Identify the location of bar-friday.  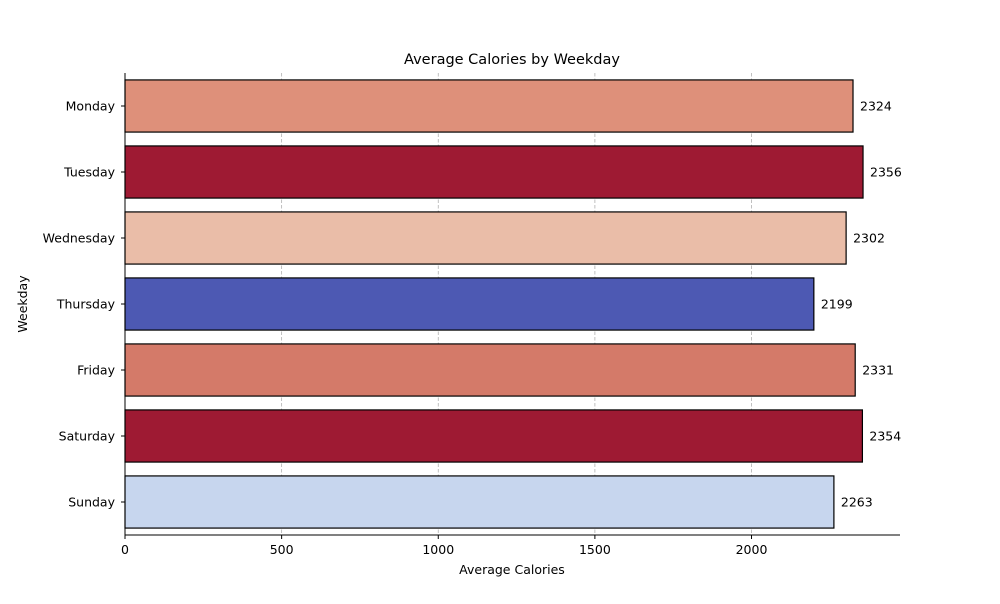
(490, 370).